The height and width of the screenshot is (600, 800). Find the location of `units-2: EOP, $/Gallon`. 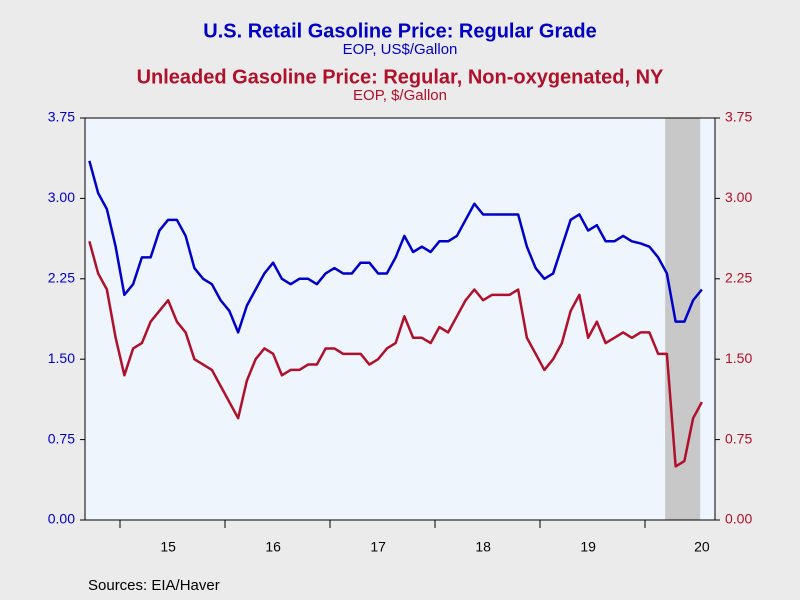

units-2: EOP, $/Gallon is located at coordinates (400, 95).